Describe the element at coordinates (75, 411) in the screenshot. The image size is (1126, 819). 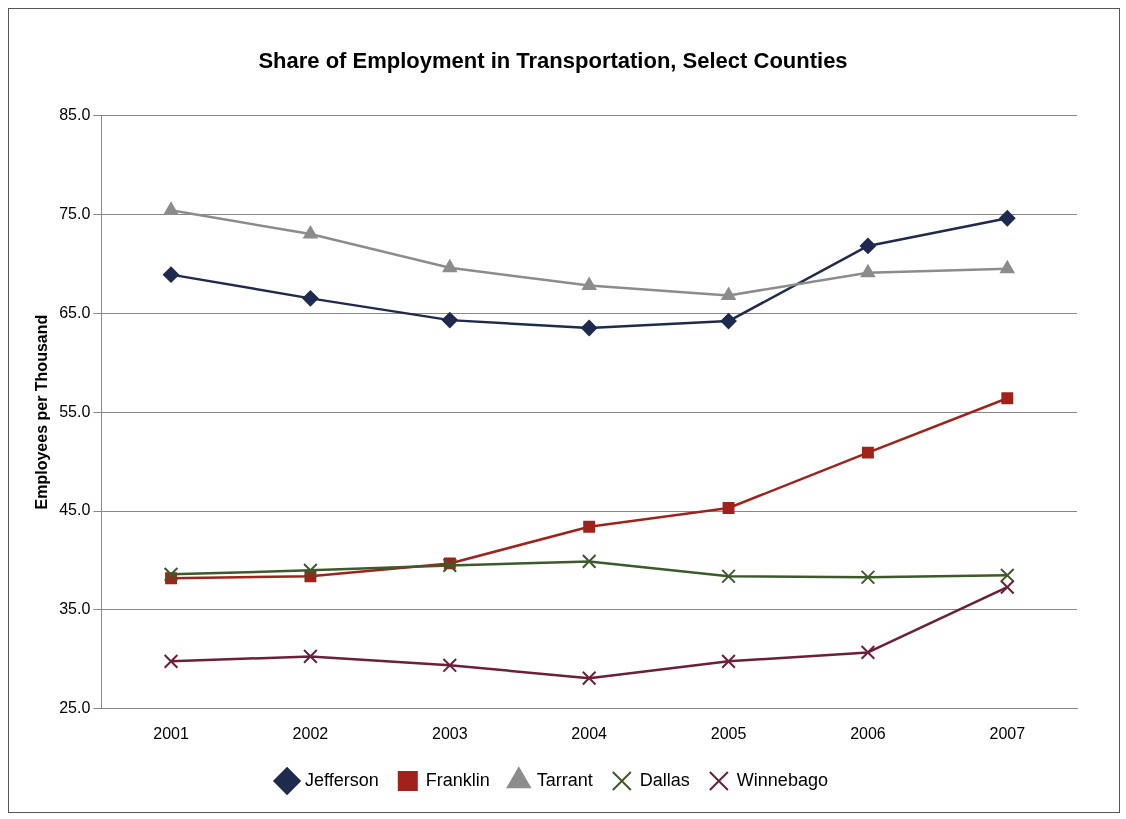
I see `y-tick-label: 55.0` at that location.